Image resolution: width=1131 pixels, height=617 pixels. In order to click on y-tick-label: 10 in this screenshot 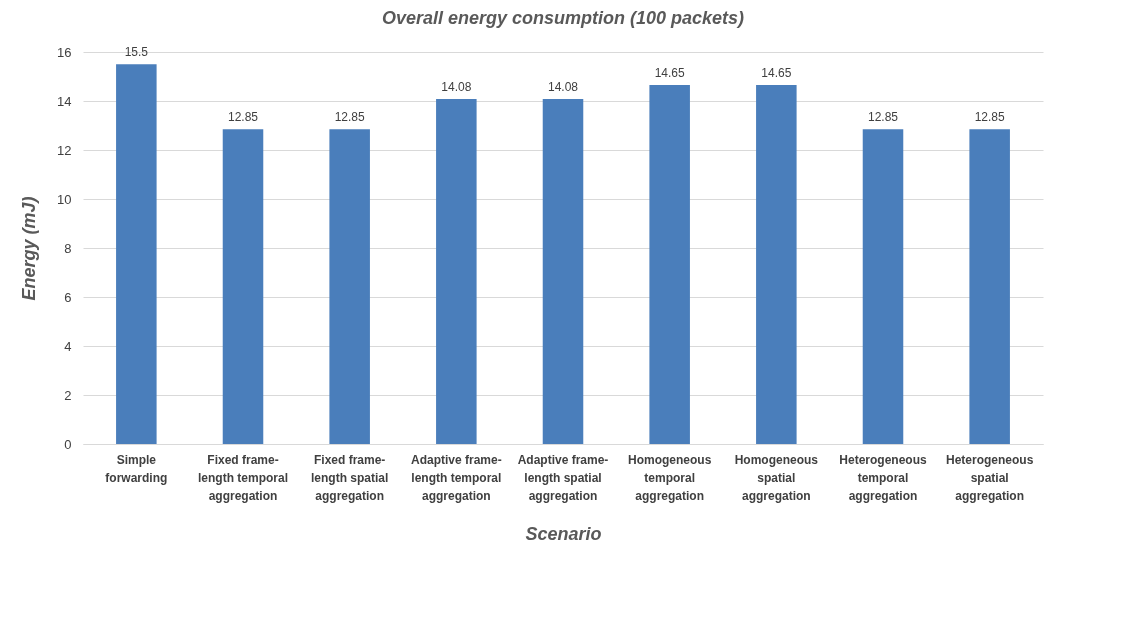, I will do `click(64, 199)`.